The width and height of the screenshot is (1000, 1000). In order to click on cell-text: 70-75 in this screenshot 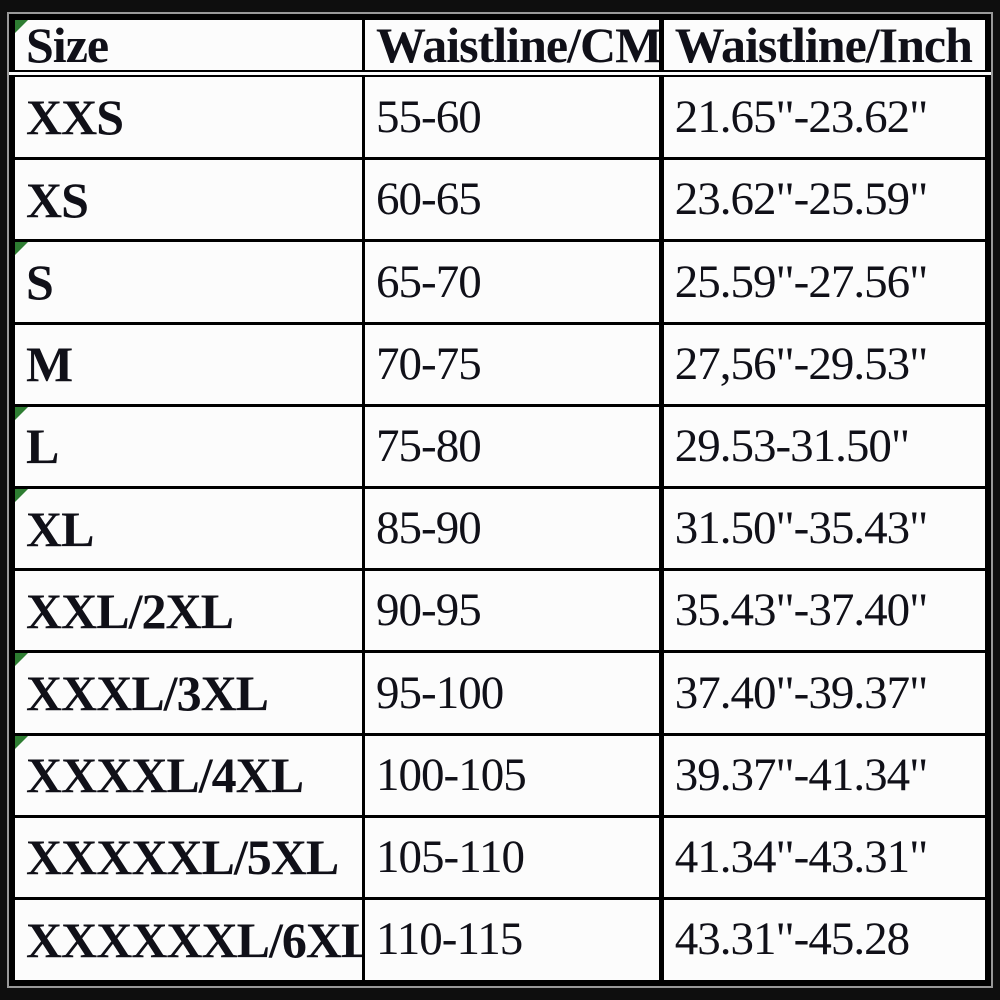, I will do `click(429, 363)`.